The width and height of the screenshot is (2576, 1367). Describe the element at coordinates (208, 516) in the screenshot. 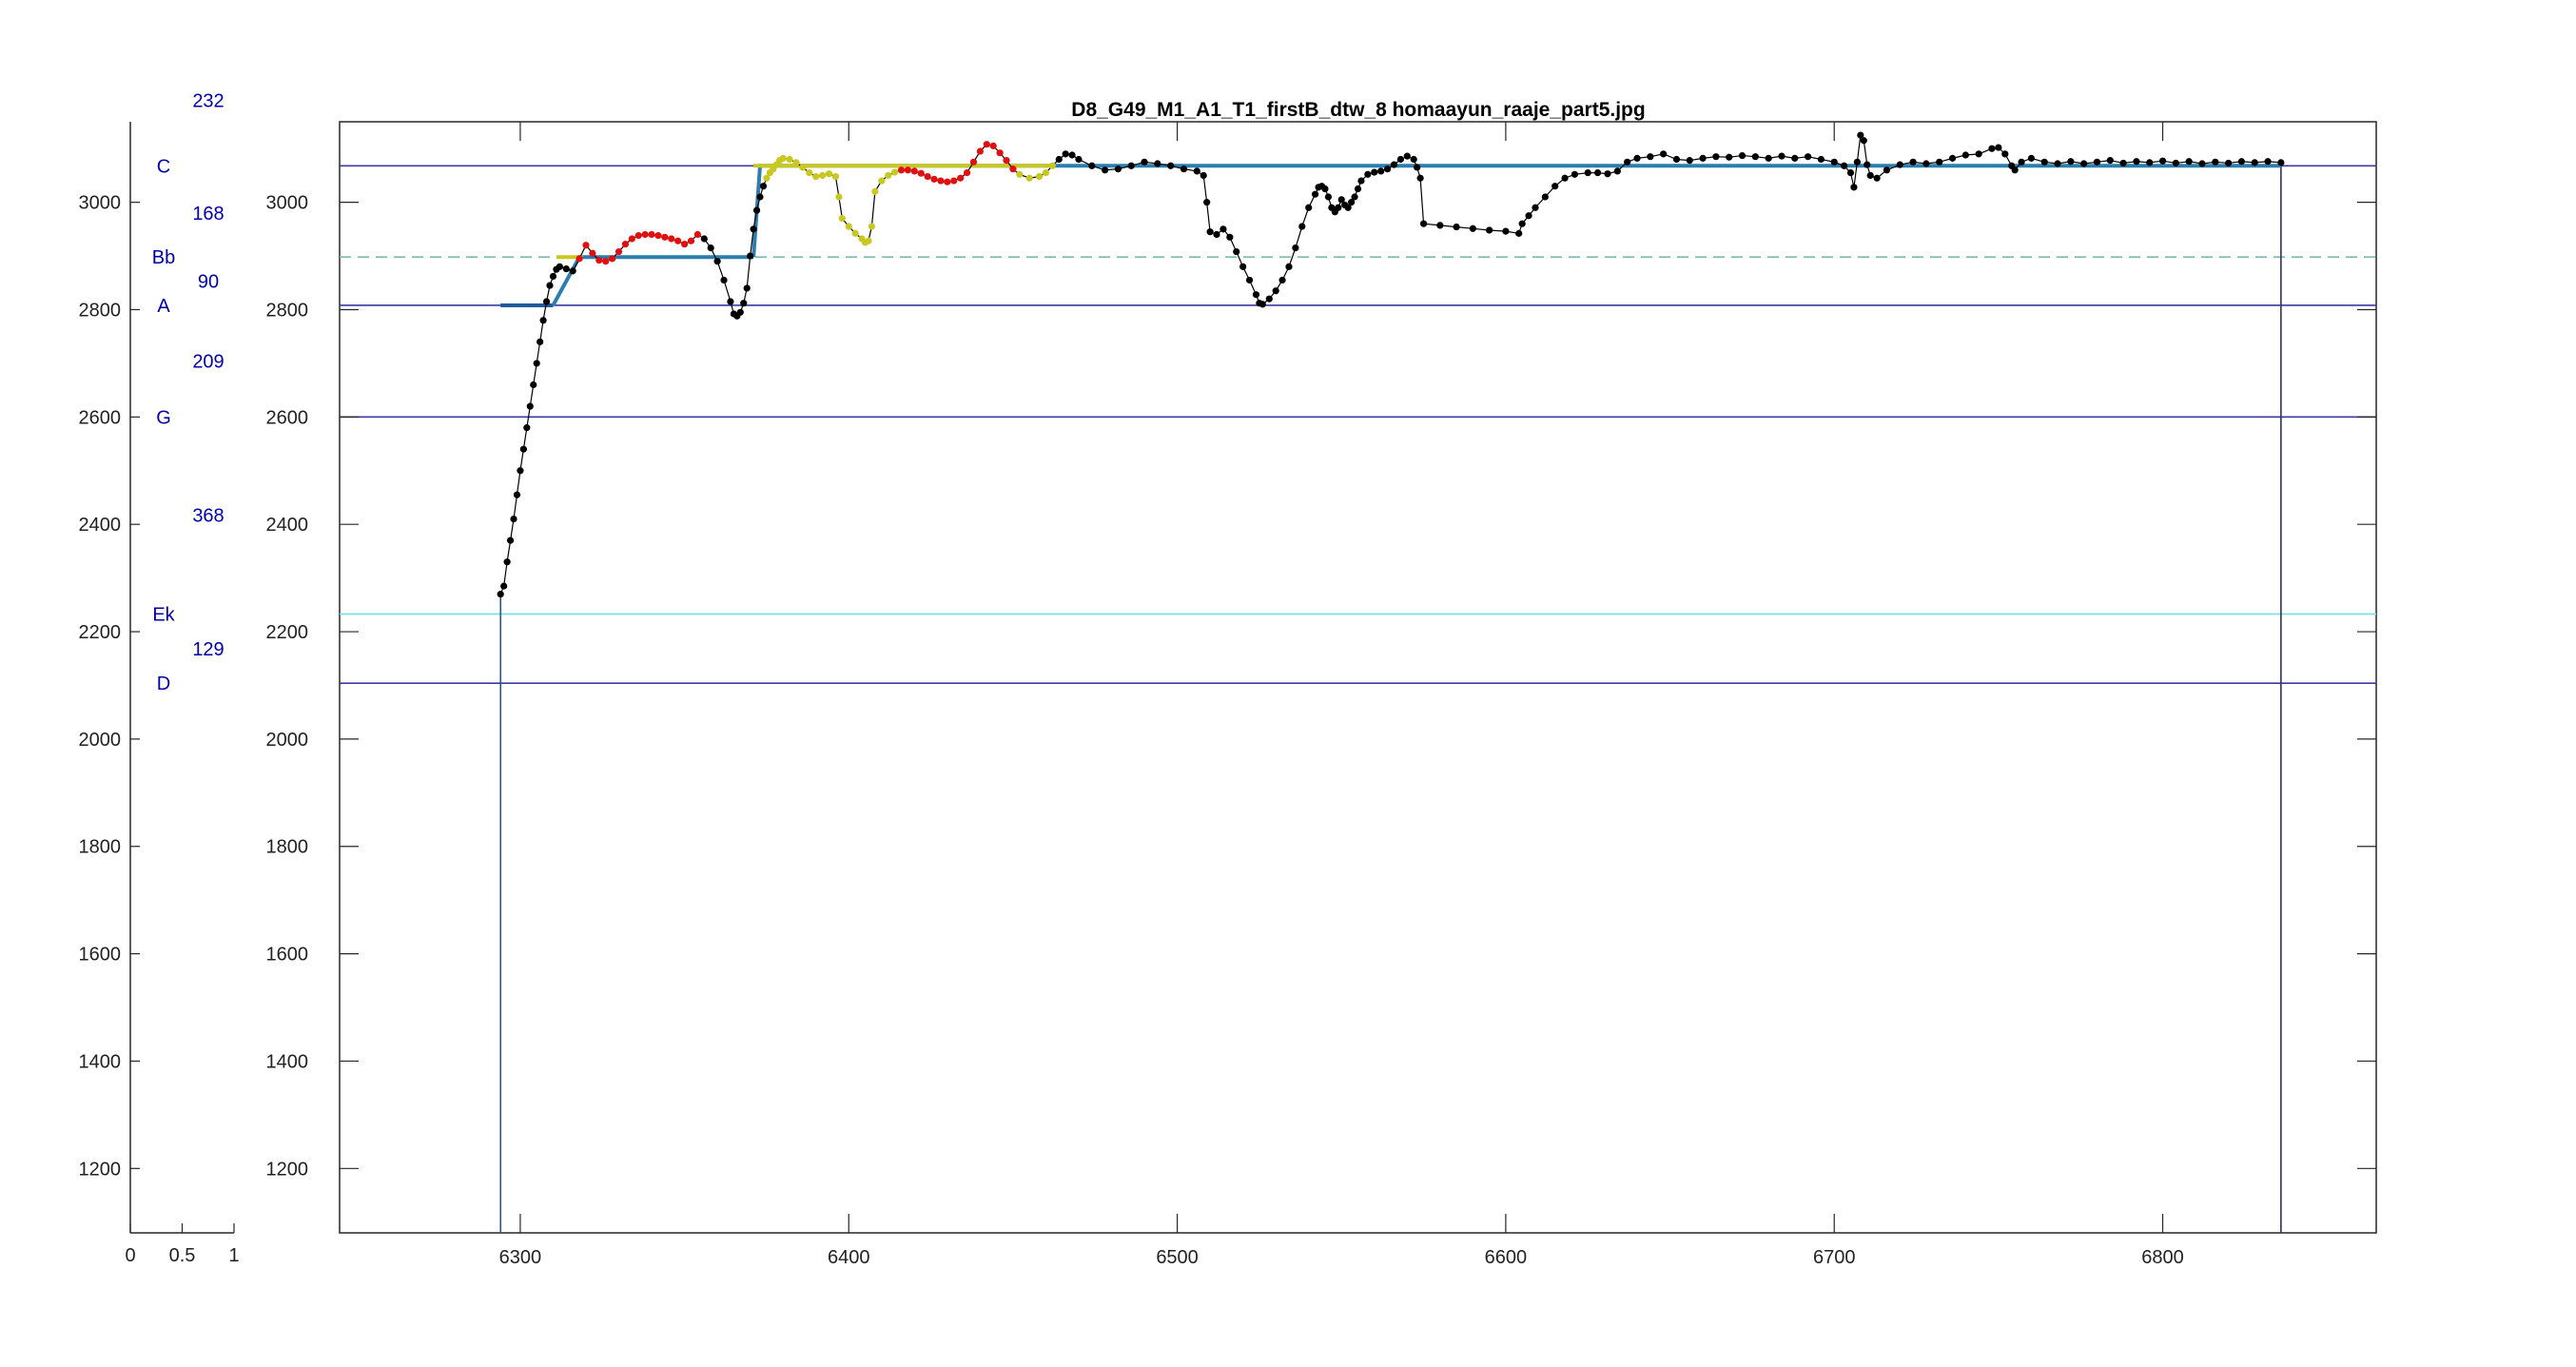

I see `count-label: 368` at that location.